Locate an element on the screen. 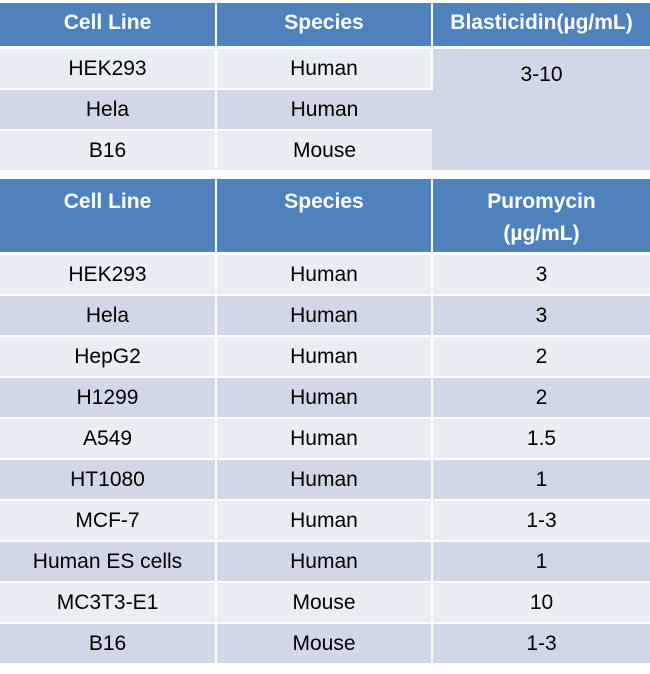 Image resolution: width=650 pixels, height=674 pixels. table-row: H1299 Human 2 is located at coordinates (325, 398).